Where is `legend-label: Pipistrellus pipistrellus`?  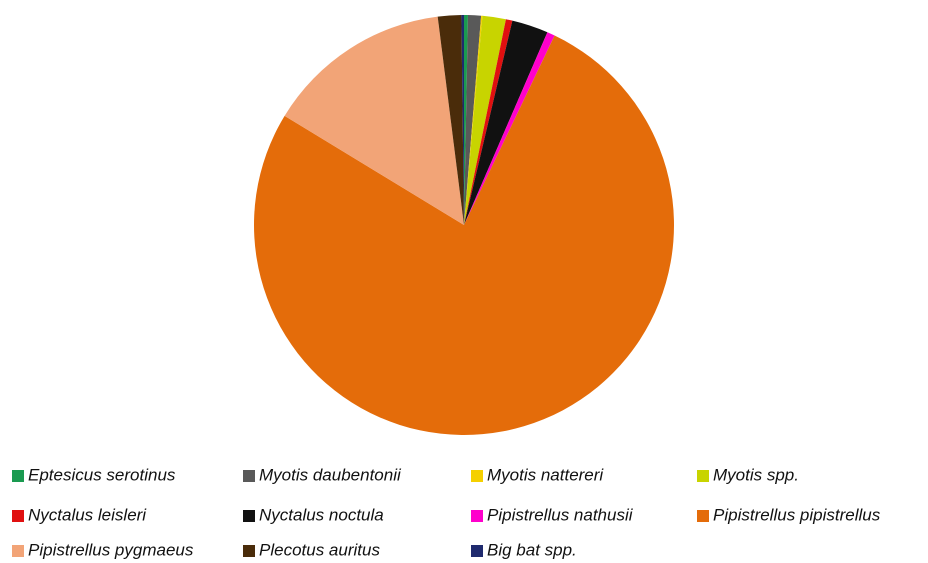
legend-label: Pipistrellus pipistrellus is located at coordinates (797, 514).